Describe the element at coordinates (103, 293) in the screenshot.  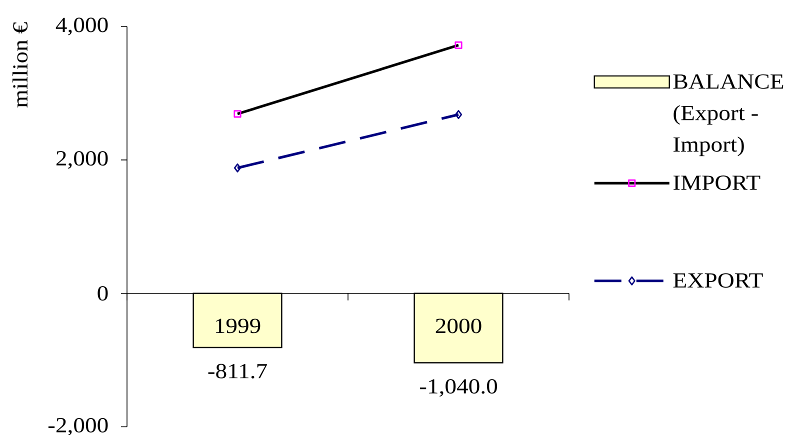
I see `y-tick-label: 0` at that location.